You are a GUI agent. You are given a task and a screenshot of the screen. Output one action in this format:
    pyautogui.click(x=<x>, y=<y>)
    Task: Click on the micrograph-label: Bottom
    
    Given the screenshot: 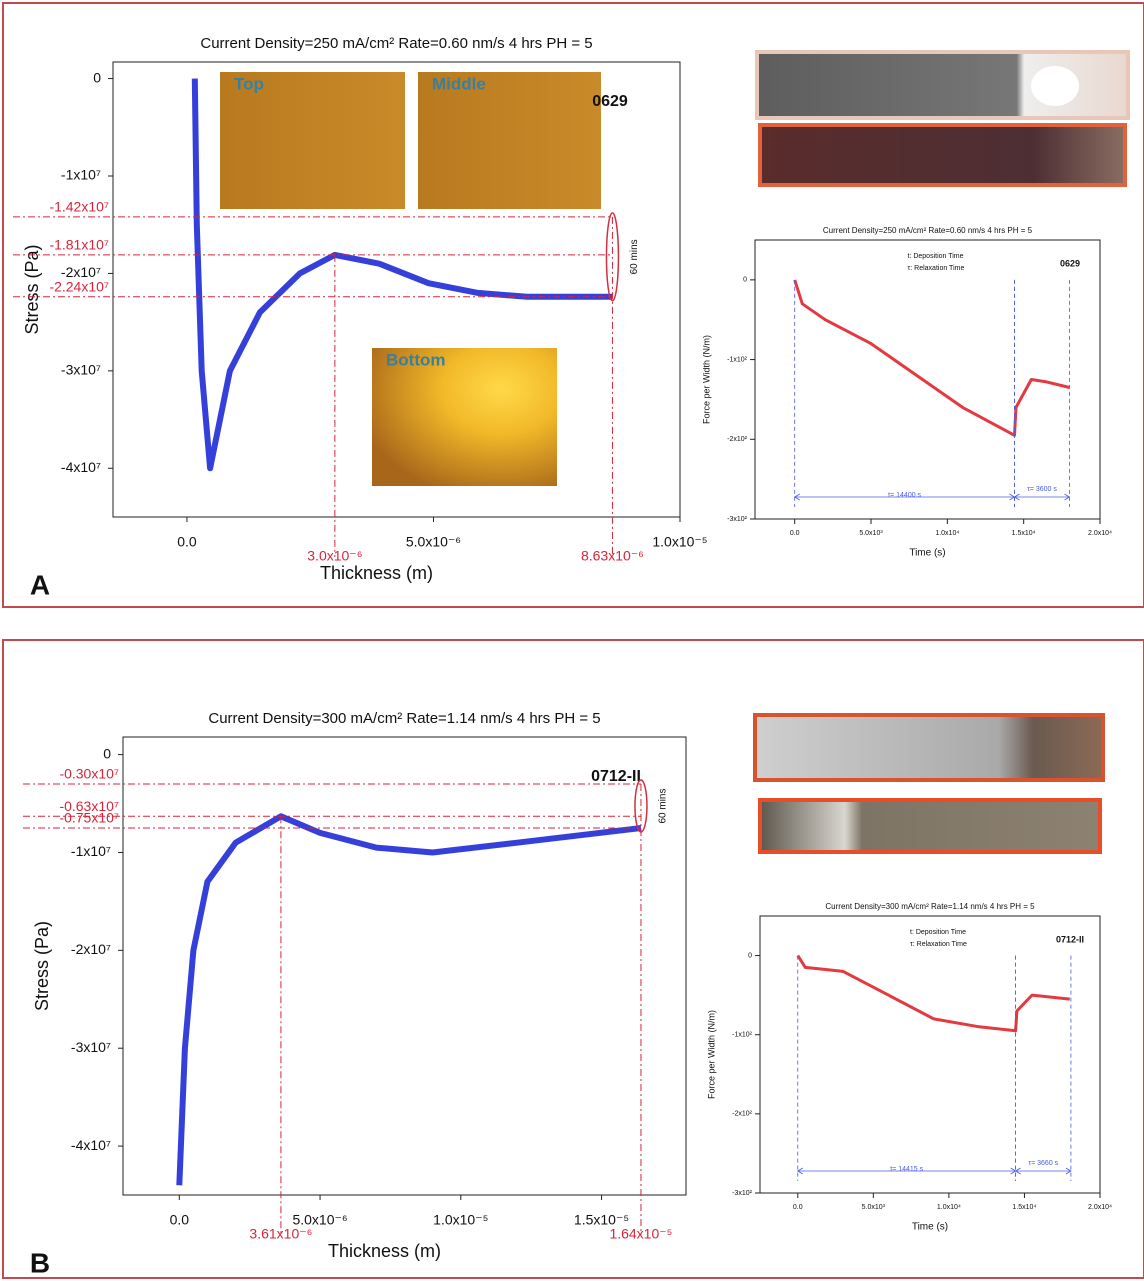 What is the action you would take?
    pyautogui.click(x=415, y=359)
    